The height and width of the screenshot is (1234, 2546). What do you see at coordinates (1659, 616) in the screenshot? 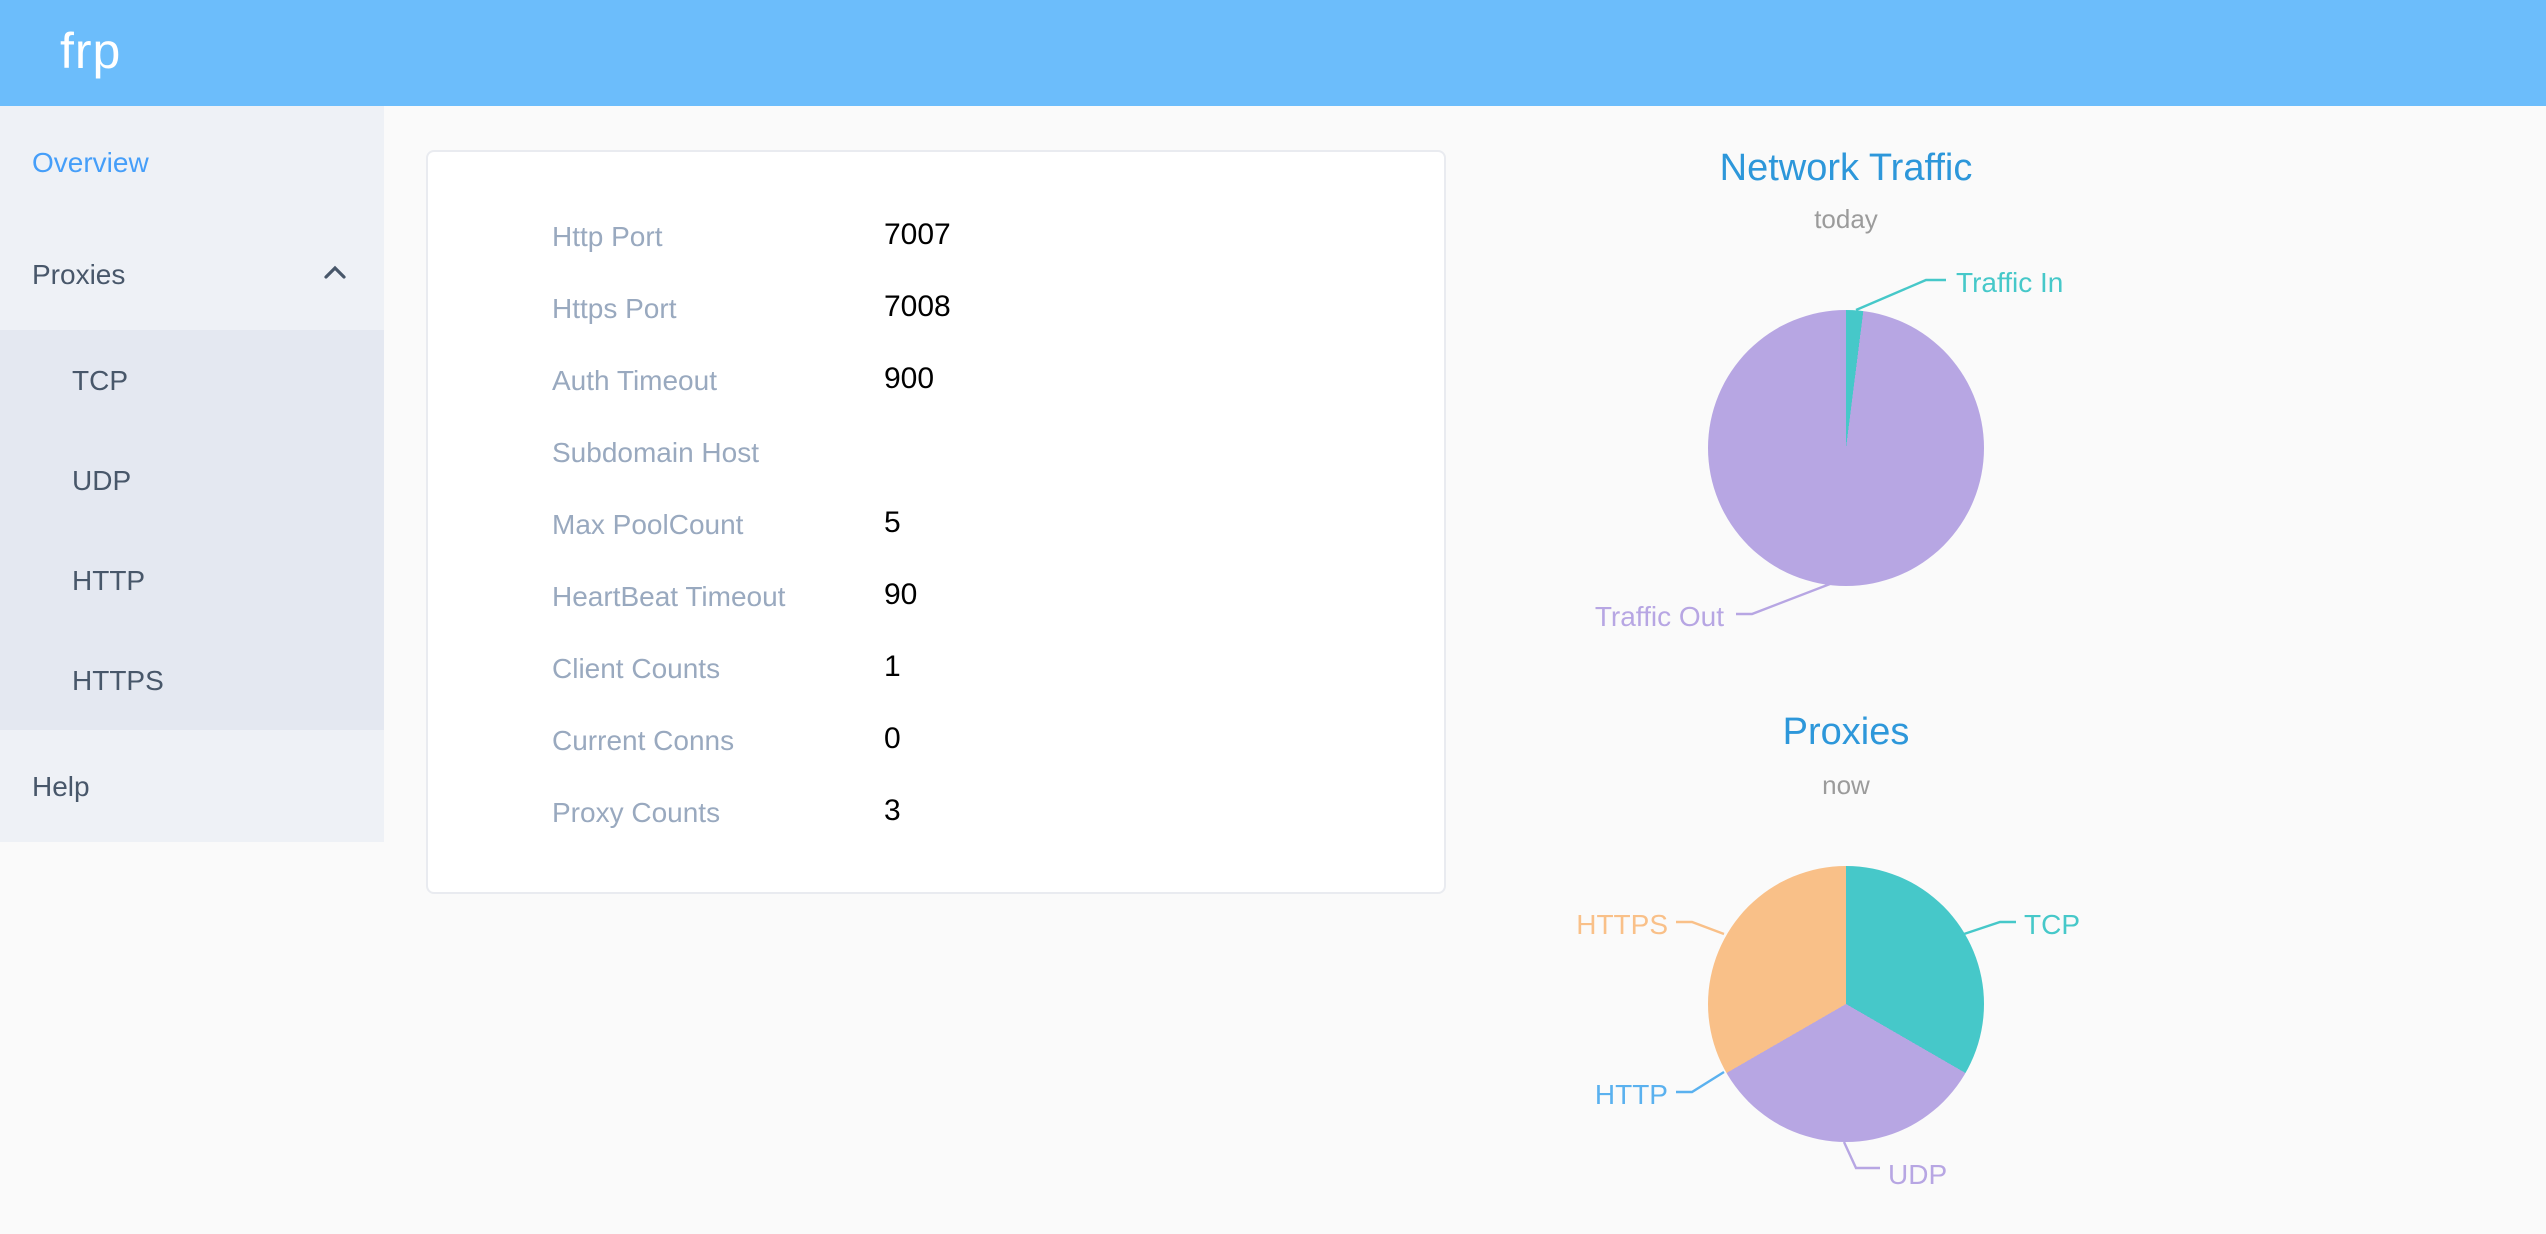
I see `pie-label-traffic-out: Traffic Out` at bounding box center [1659, 616].